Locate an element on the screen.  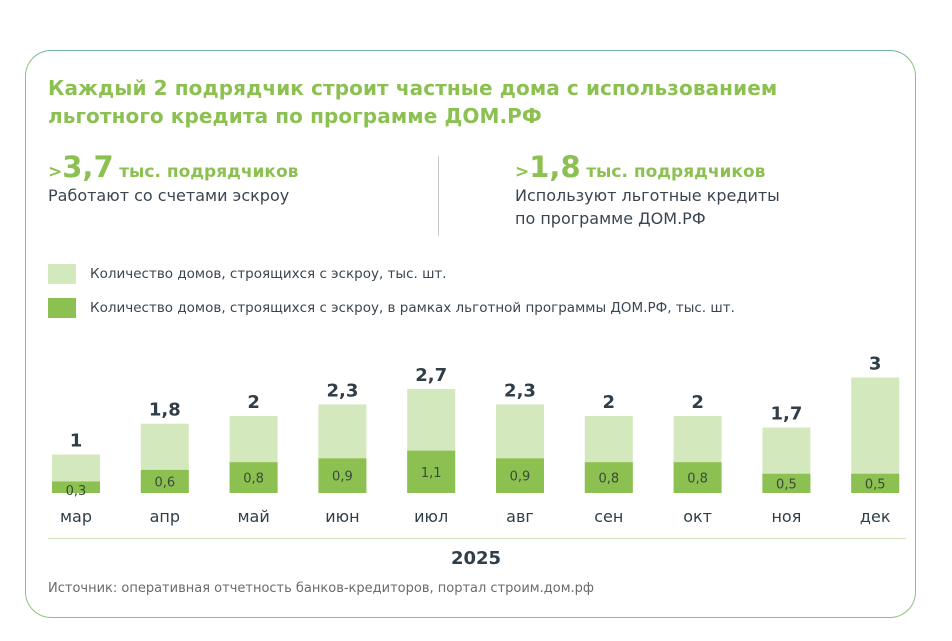
stats-divider is located at coordinates (438, 196).